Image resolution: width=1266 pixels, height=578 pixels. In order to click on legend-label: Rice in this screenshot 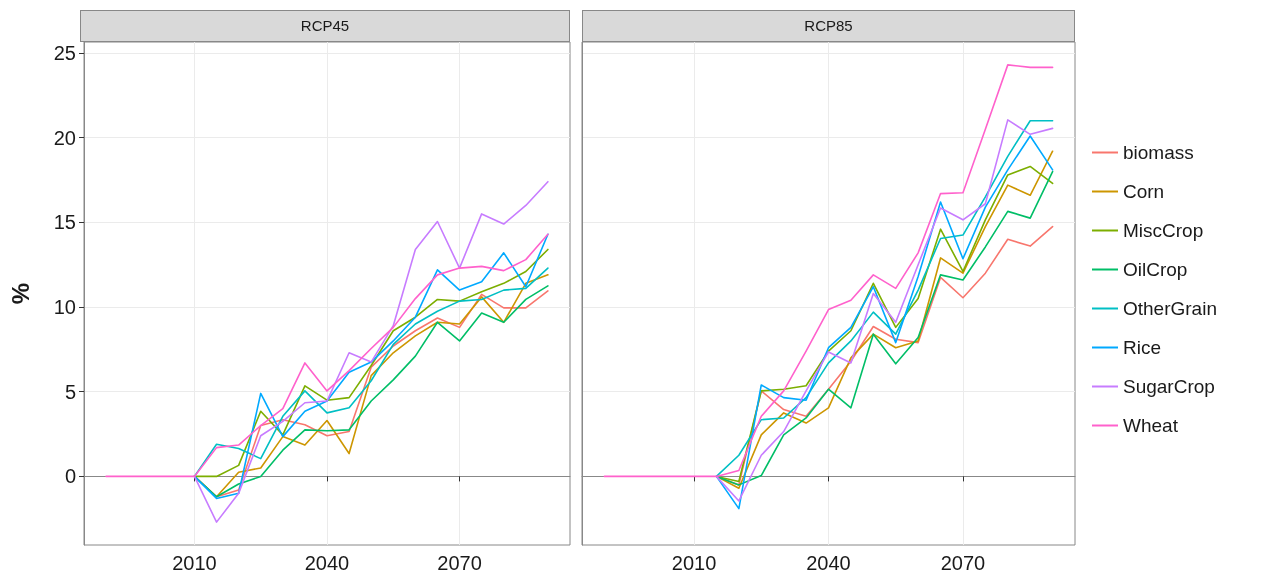, I will do `click(1142, 347)`.